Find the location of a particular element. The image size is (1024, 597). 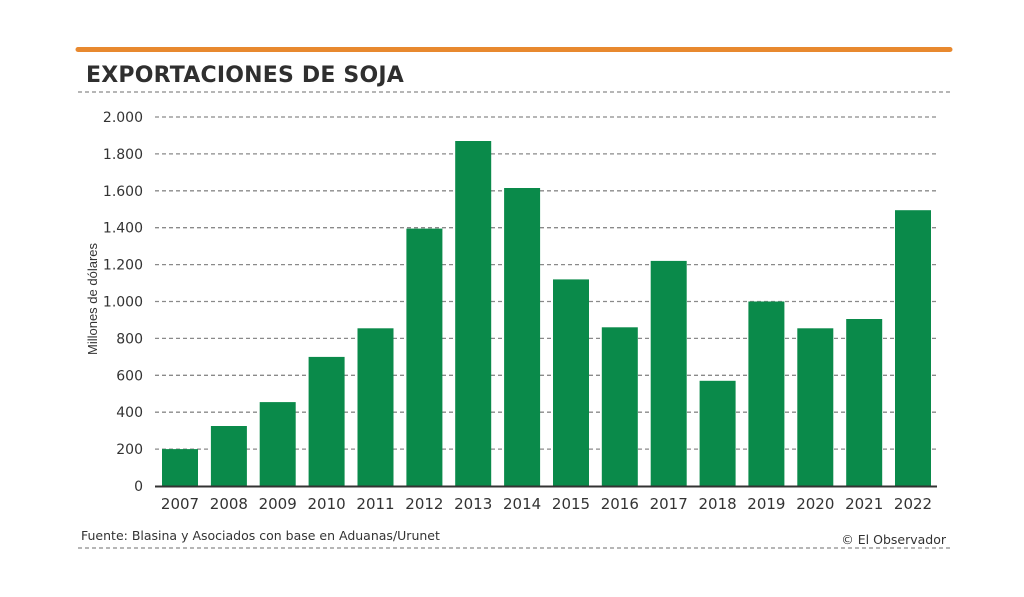

x-tick-label: 2016 is located at coordinates (620, 504).